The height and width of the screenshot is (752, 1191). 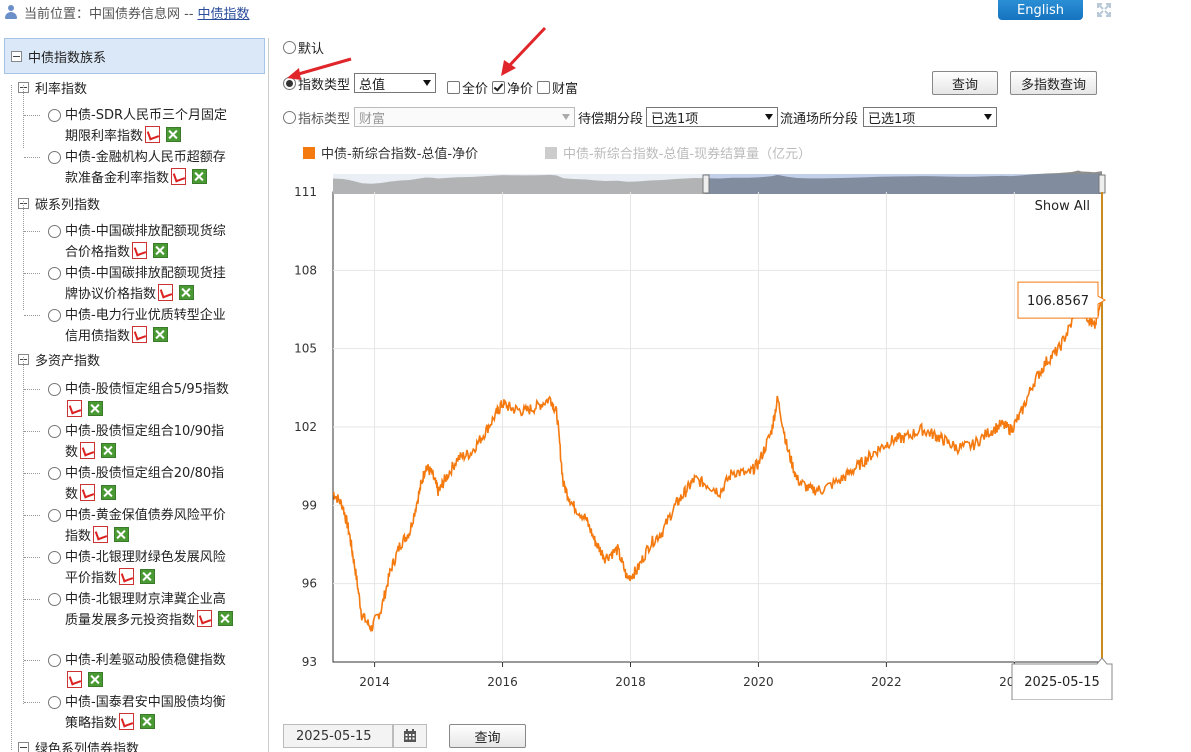 What do you see at coordinates (487, 736) in the screenshot?
I see `date-query-button: 查询` at bounding box center [487, 736].